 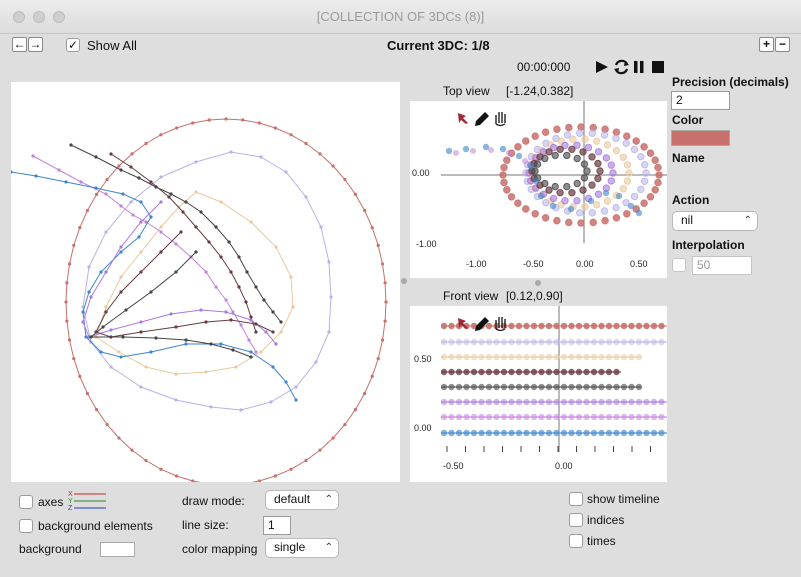 I want to click on front-row-purple, so click(x=554, y=402).